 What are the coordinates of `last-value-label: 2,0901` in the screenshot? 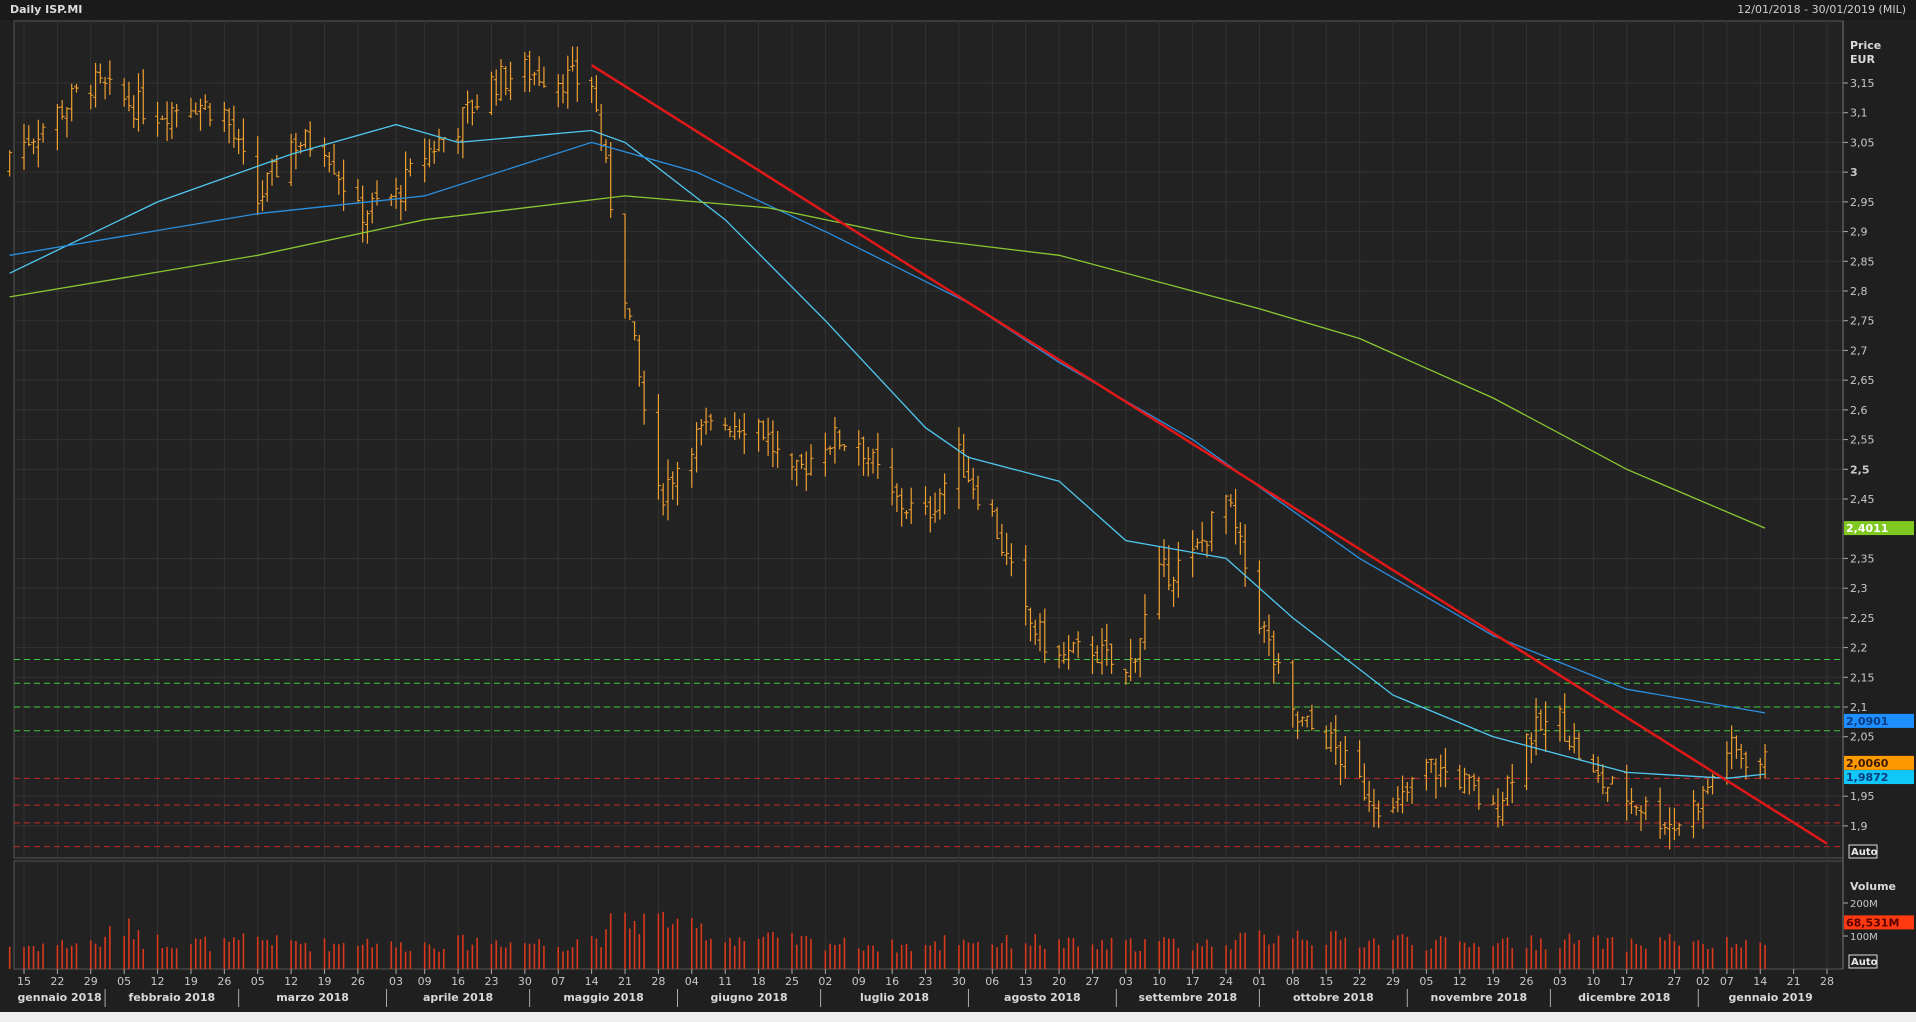 It's located at (1867, 721).